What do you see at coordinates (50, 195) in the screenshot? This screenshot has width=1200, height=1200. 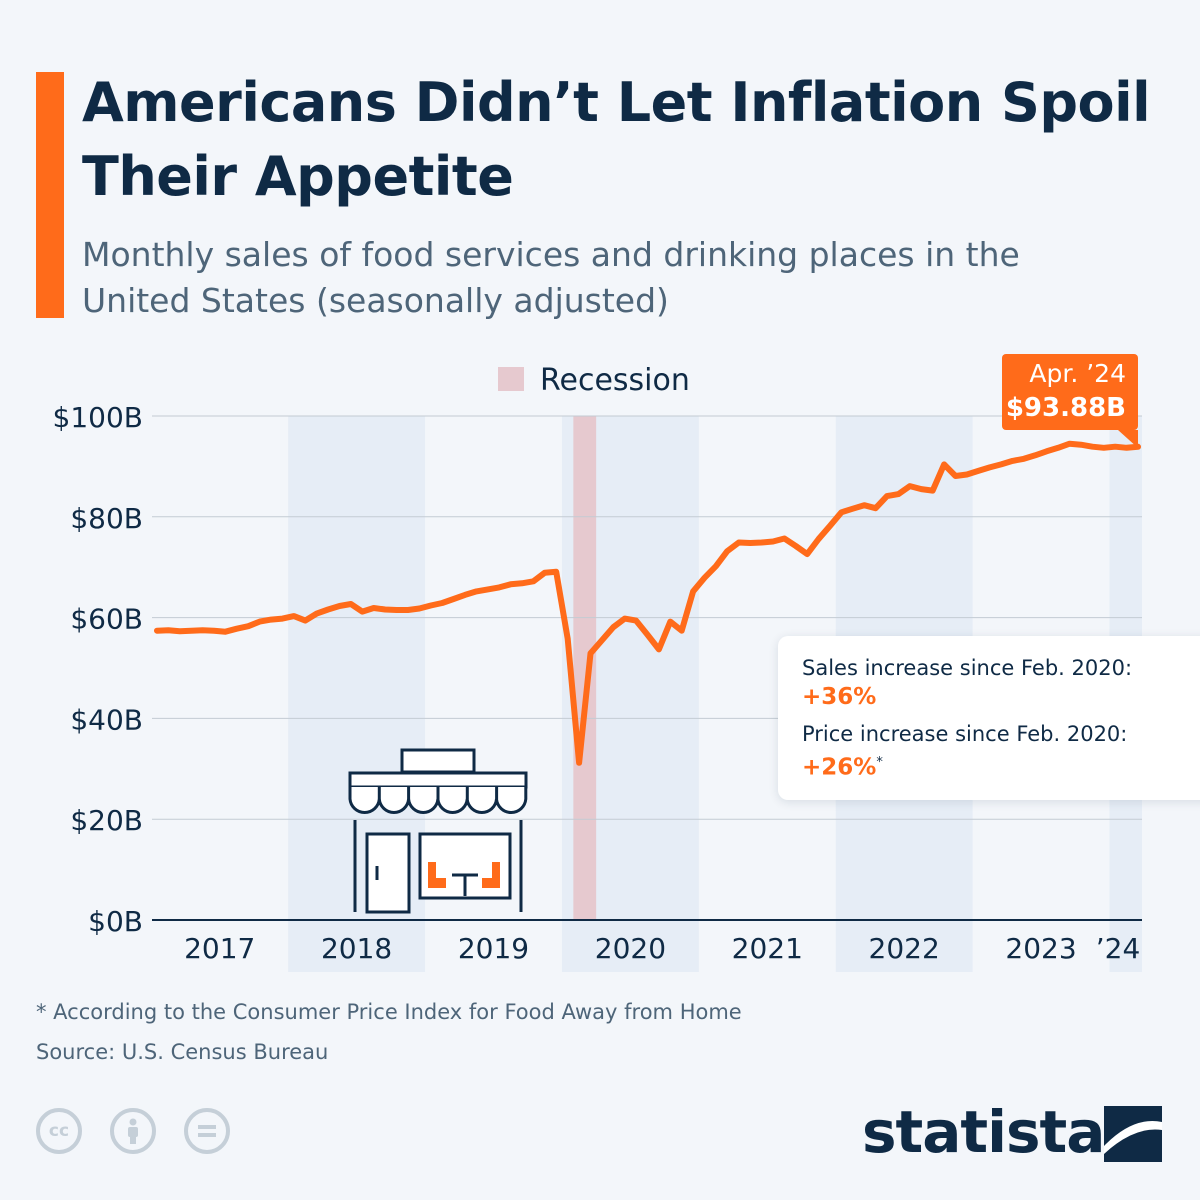 I see `title-accent-bar` at bounding box center [50, 195].